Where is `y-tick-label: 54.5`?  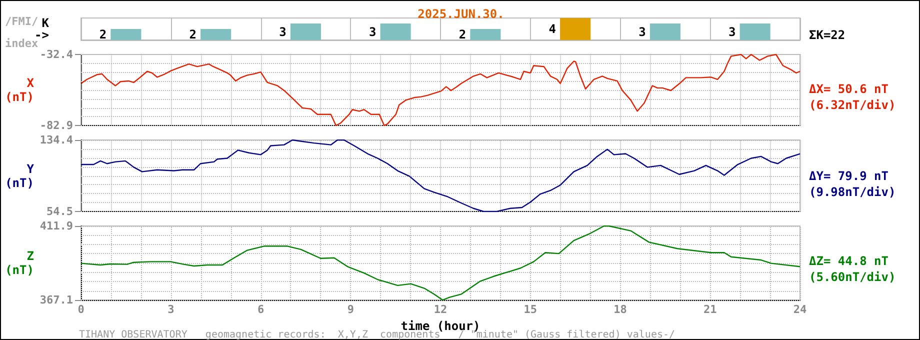
y-tick-label: 54.5 is located at coordinates (59, 211).